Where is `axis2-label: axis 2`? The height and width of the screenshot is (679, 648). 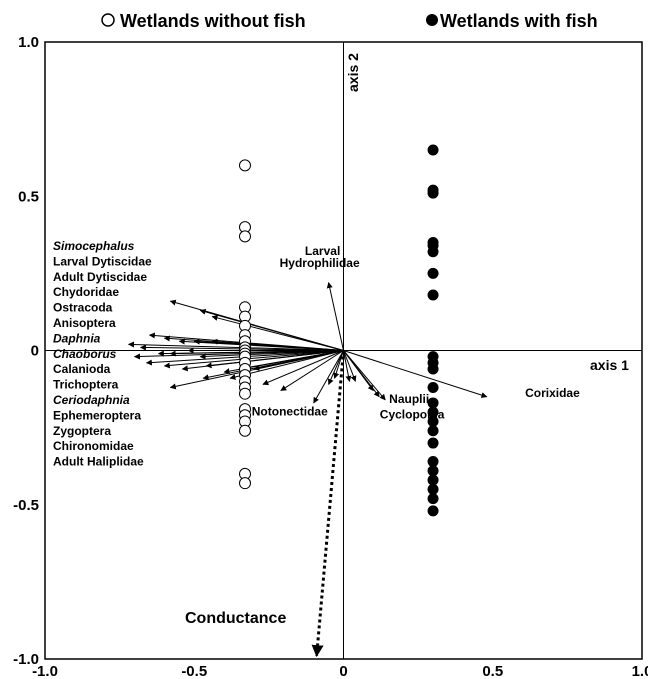
axis2-label: axis 2 is located at coordinates (353, 72).